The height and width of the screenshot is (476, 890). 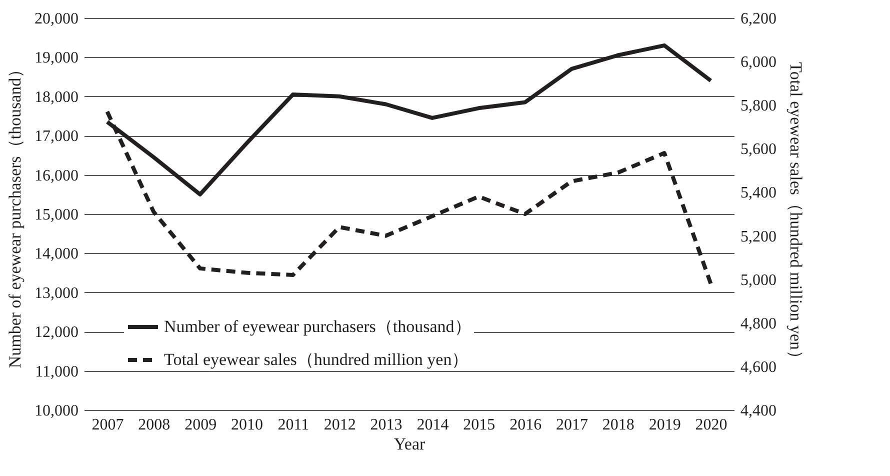 What do you see at coordinates (200, 425) in the screenshot?
I see `x-tick-label: 2009` at bounding box center [200, 425].